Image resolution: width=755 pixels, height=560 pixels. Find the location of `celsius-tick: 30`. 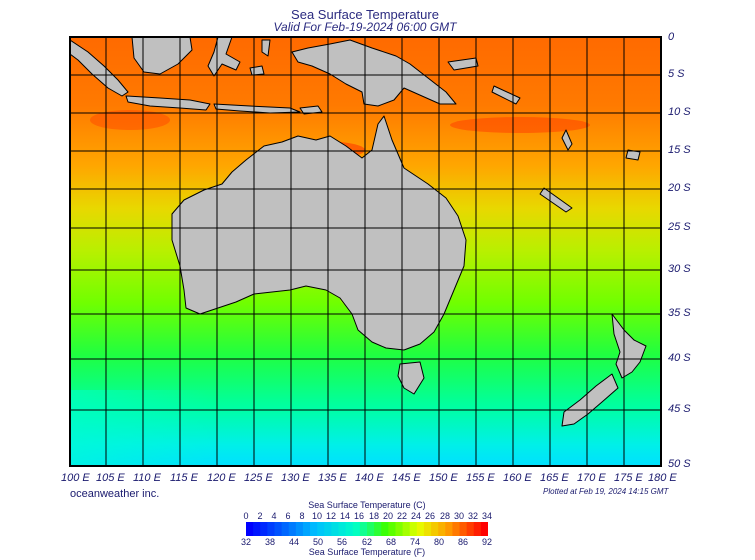

celsius-tick: 30 is located at coordinates (459, 516).